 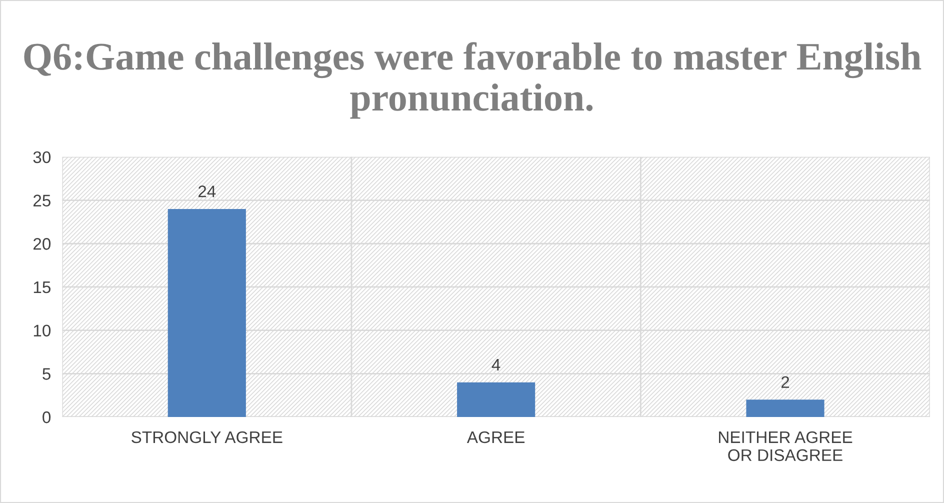 What do you see at coordinates (41, 200) in the screenshot?
I see `y-tick-label: 25` at bounding box center [41, 200].